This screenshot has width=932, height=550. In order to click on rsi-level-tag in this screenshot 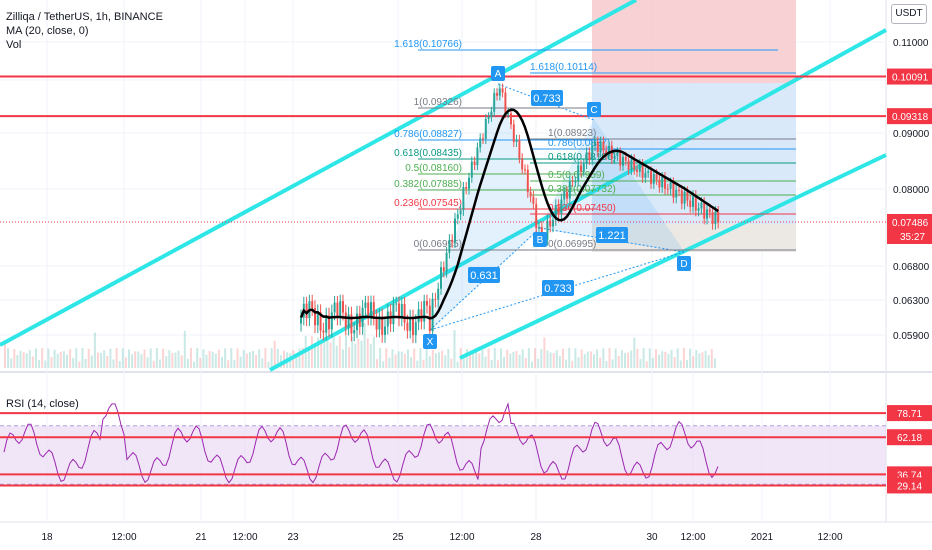, I will do `click(909, 485)`.